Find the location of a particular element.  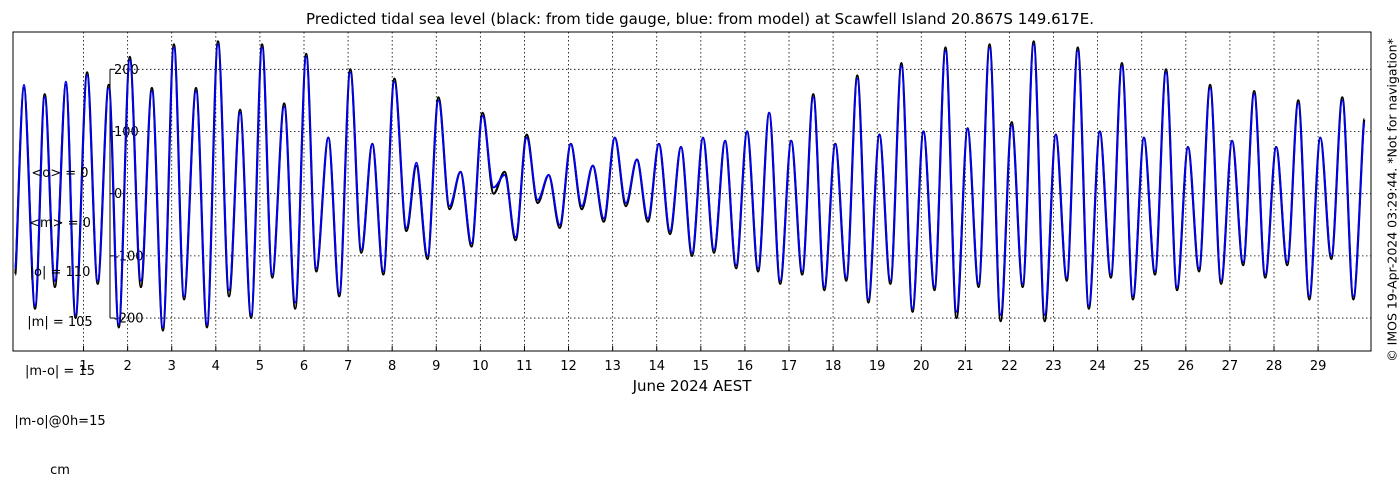

y-tick-label: 200 is located at coordinates (126, 70).